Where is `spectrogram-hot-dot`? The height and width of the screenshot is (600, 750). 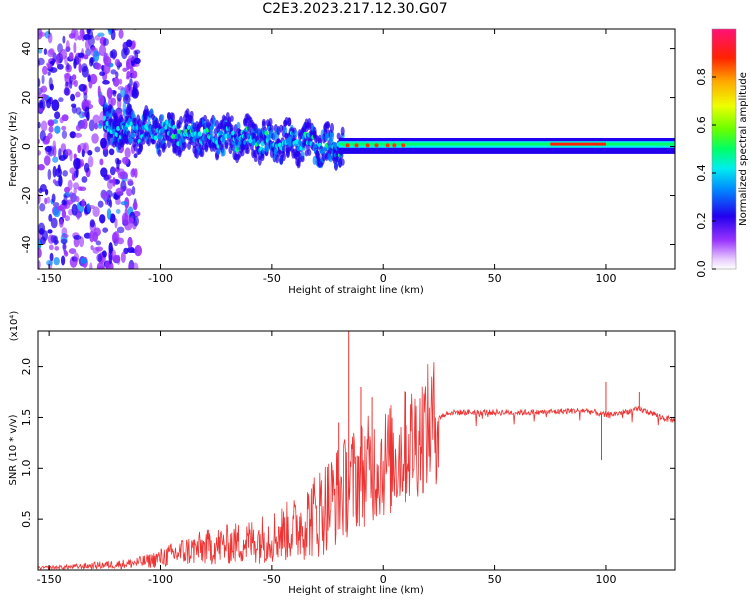
spectrogram-hot-dot is located at coordinates (376, 145).